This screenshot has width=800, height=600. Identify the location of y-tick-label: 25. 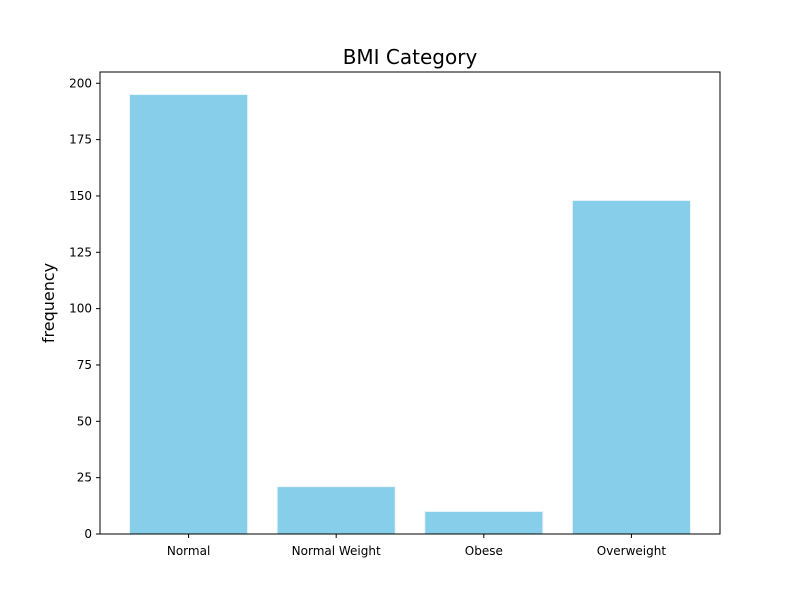
(84, 478).